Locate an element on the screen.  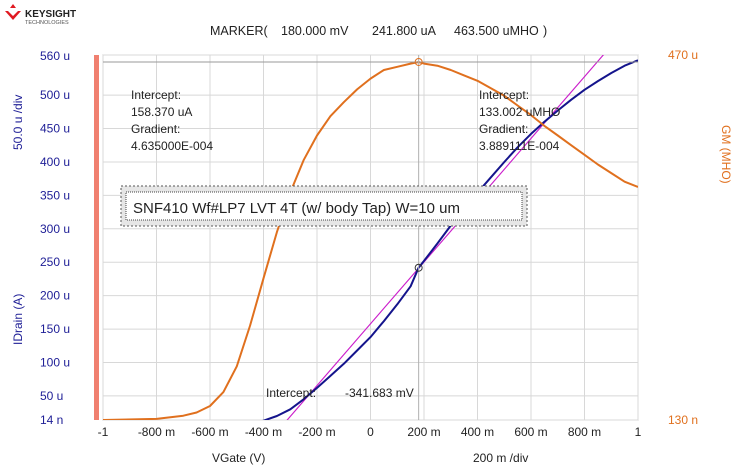
bottom-intercept-value: -341.683 mV is located at coordinates (379, 393).